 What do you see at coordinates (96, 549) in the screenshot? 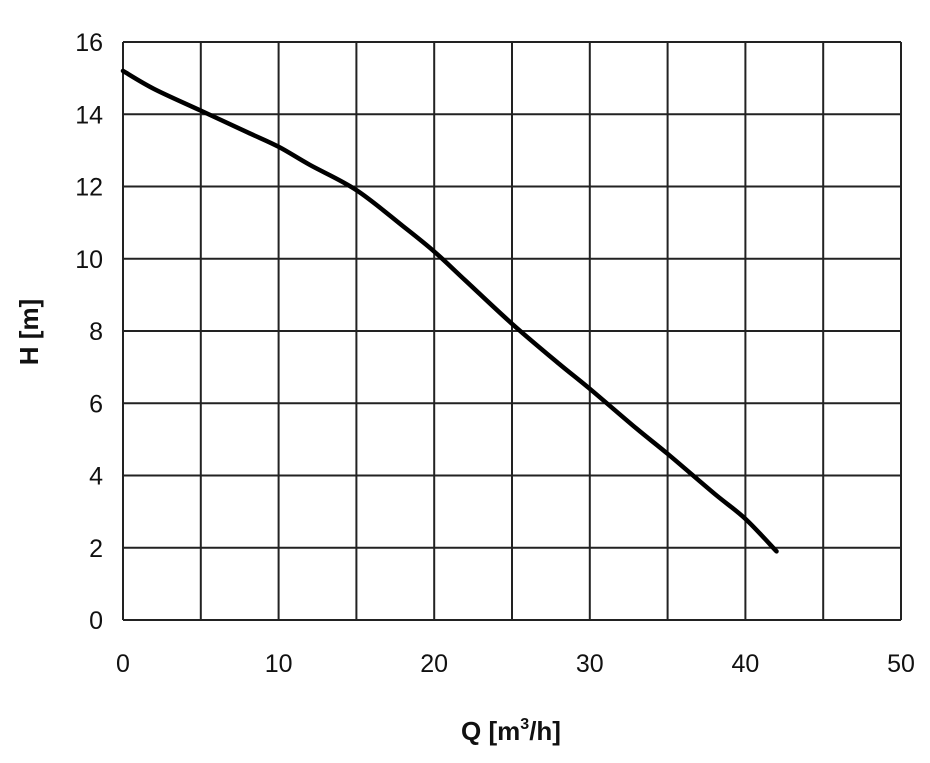
I see `y-tick-label: 2` at bounding box center [96, 549].